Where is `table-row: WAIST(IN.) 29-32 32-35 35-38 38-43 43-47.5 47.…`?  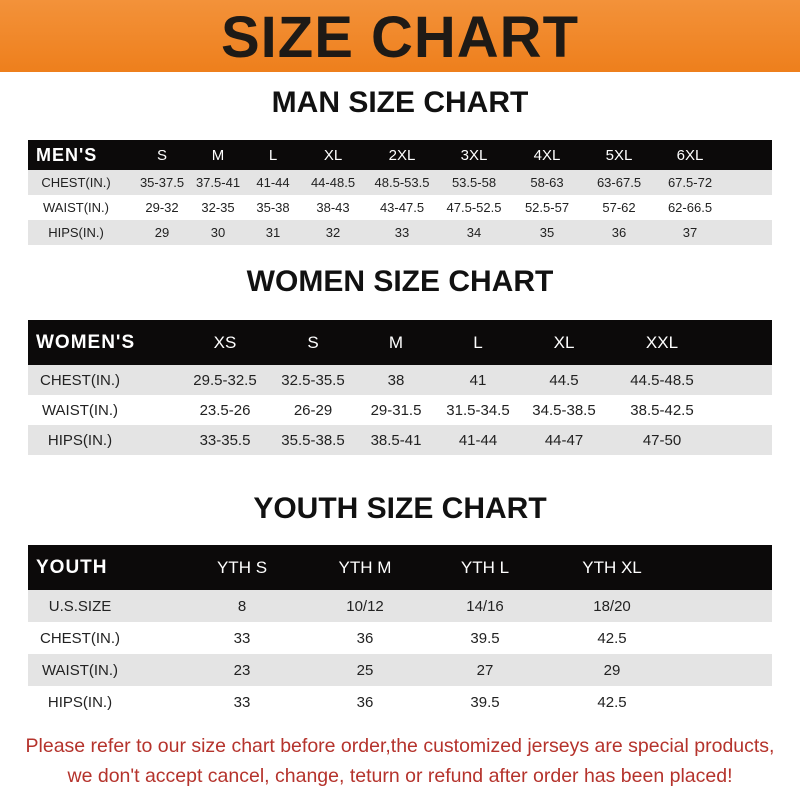
table-row: WAIST(IN.) 29-32 32-35 35-38 38-43 43-47.5 47.… is located at coordinates (400, 207).